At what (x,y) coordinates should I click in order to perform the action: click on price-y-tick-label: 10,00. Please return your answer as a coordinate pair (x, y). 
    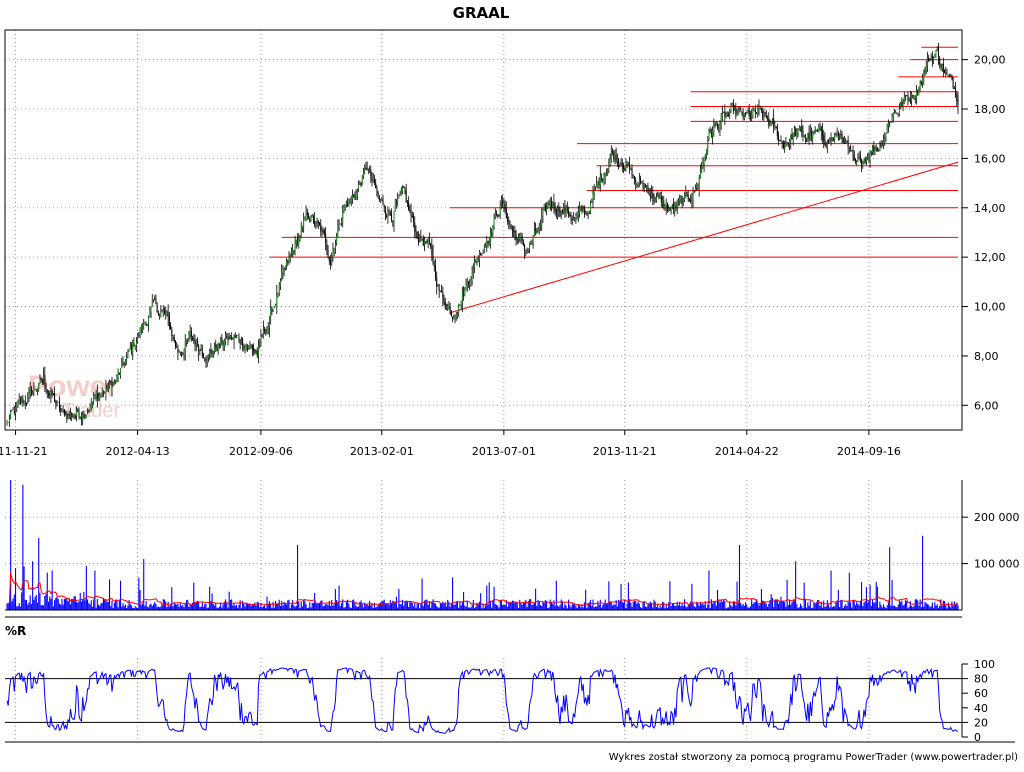
    Looking at the image, I should click on (990, 307).